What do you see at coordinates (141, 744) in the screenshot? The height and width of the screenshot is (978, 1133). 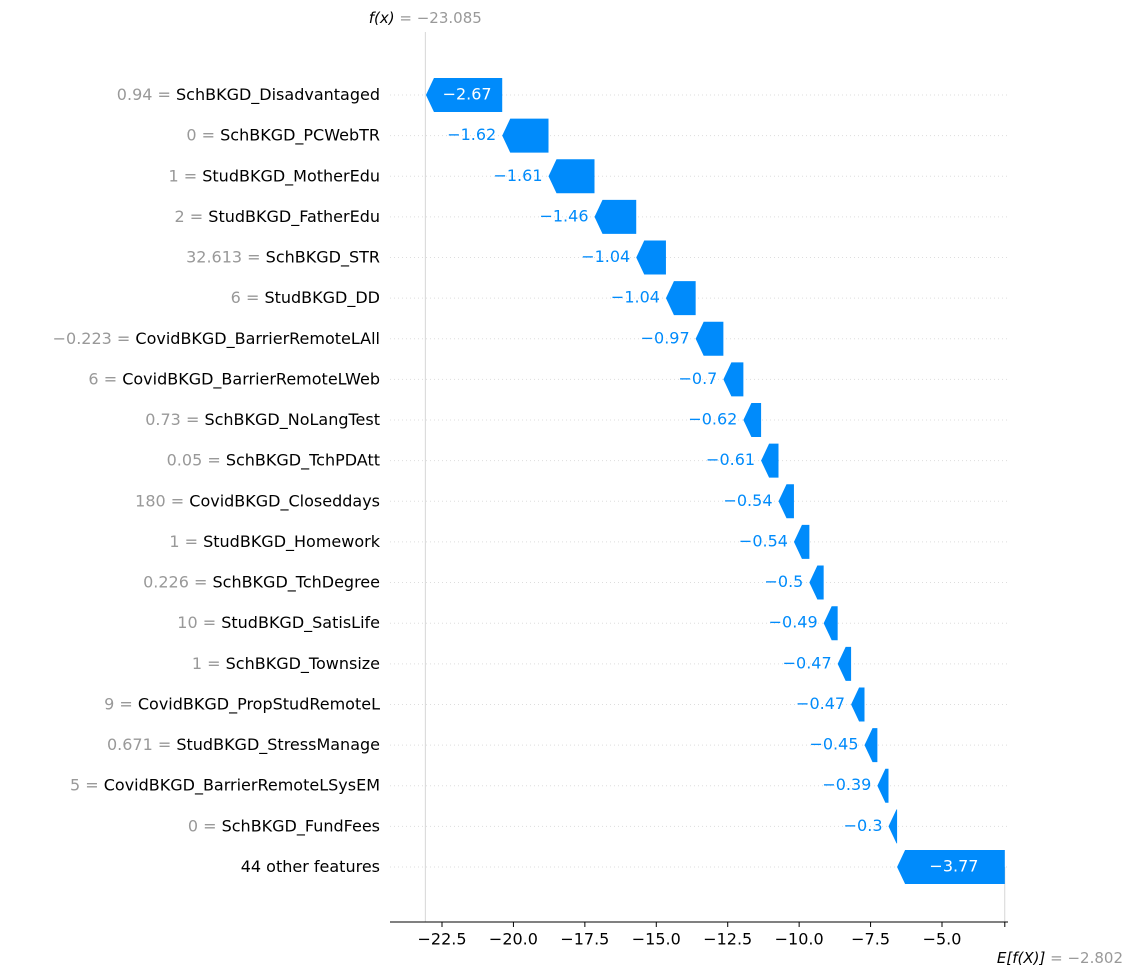 I see `feature-value: 0.671 =` at bounding box center [141, 744].